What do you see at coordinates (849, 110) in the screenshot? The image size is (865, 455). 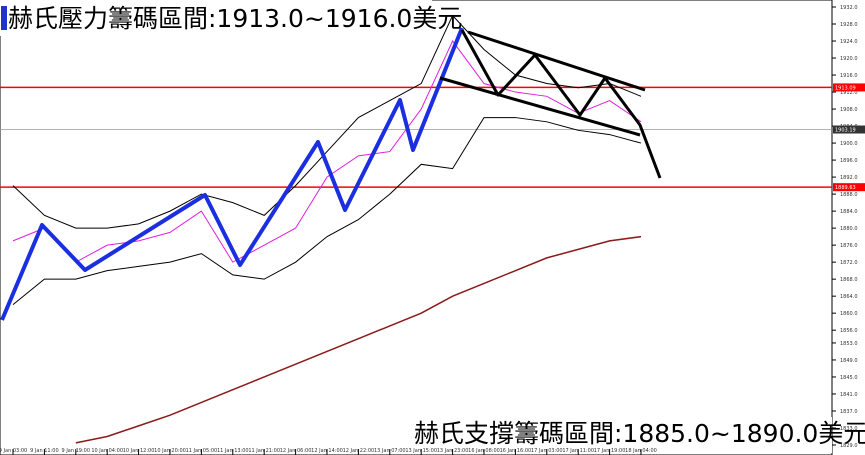 I see `y-tick-label: 1908.0` at bounding box center [849, 110].